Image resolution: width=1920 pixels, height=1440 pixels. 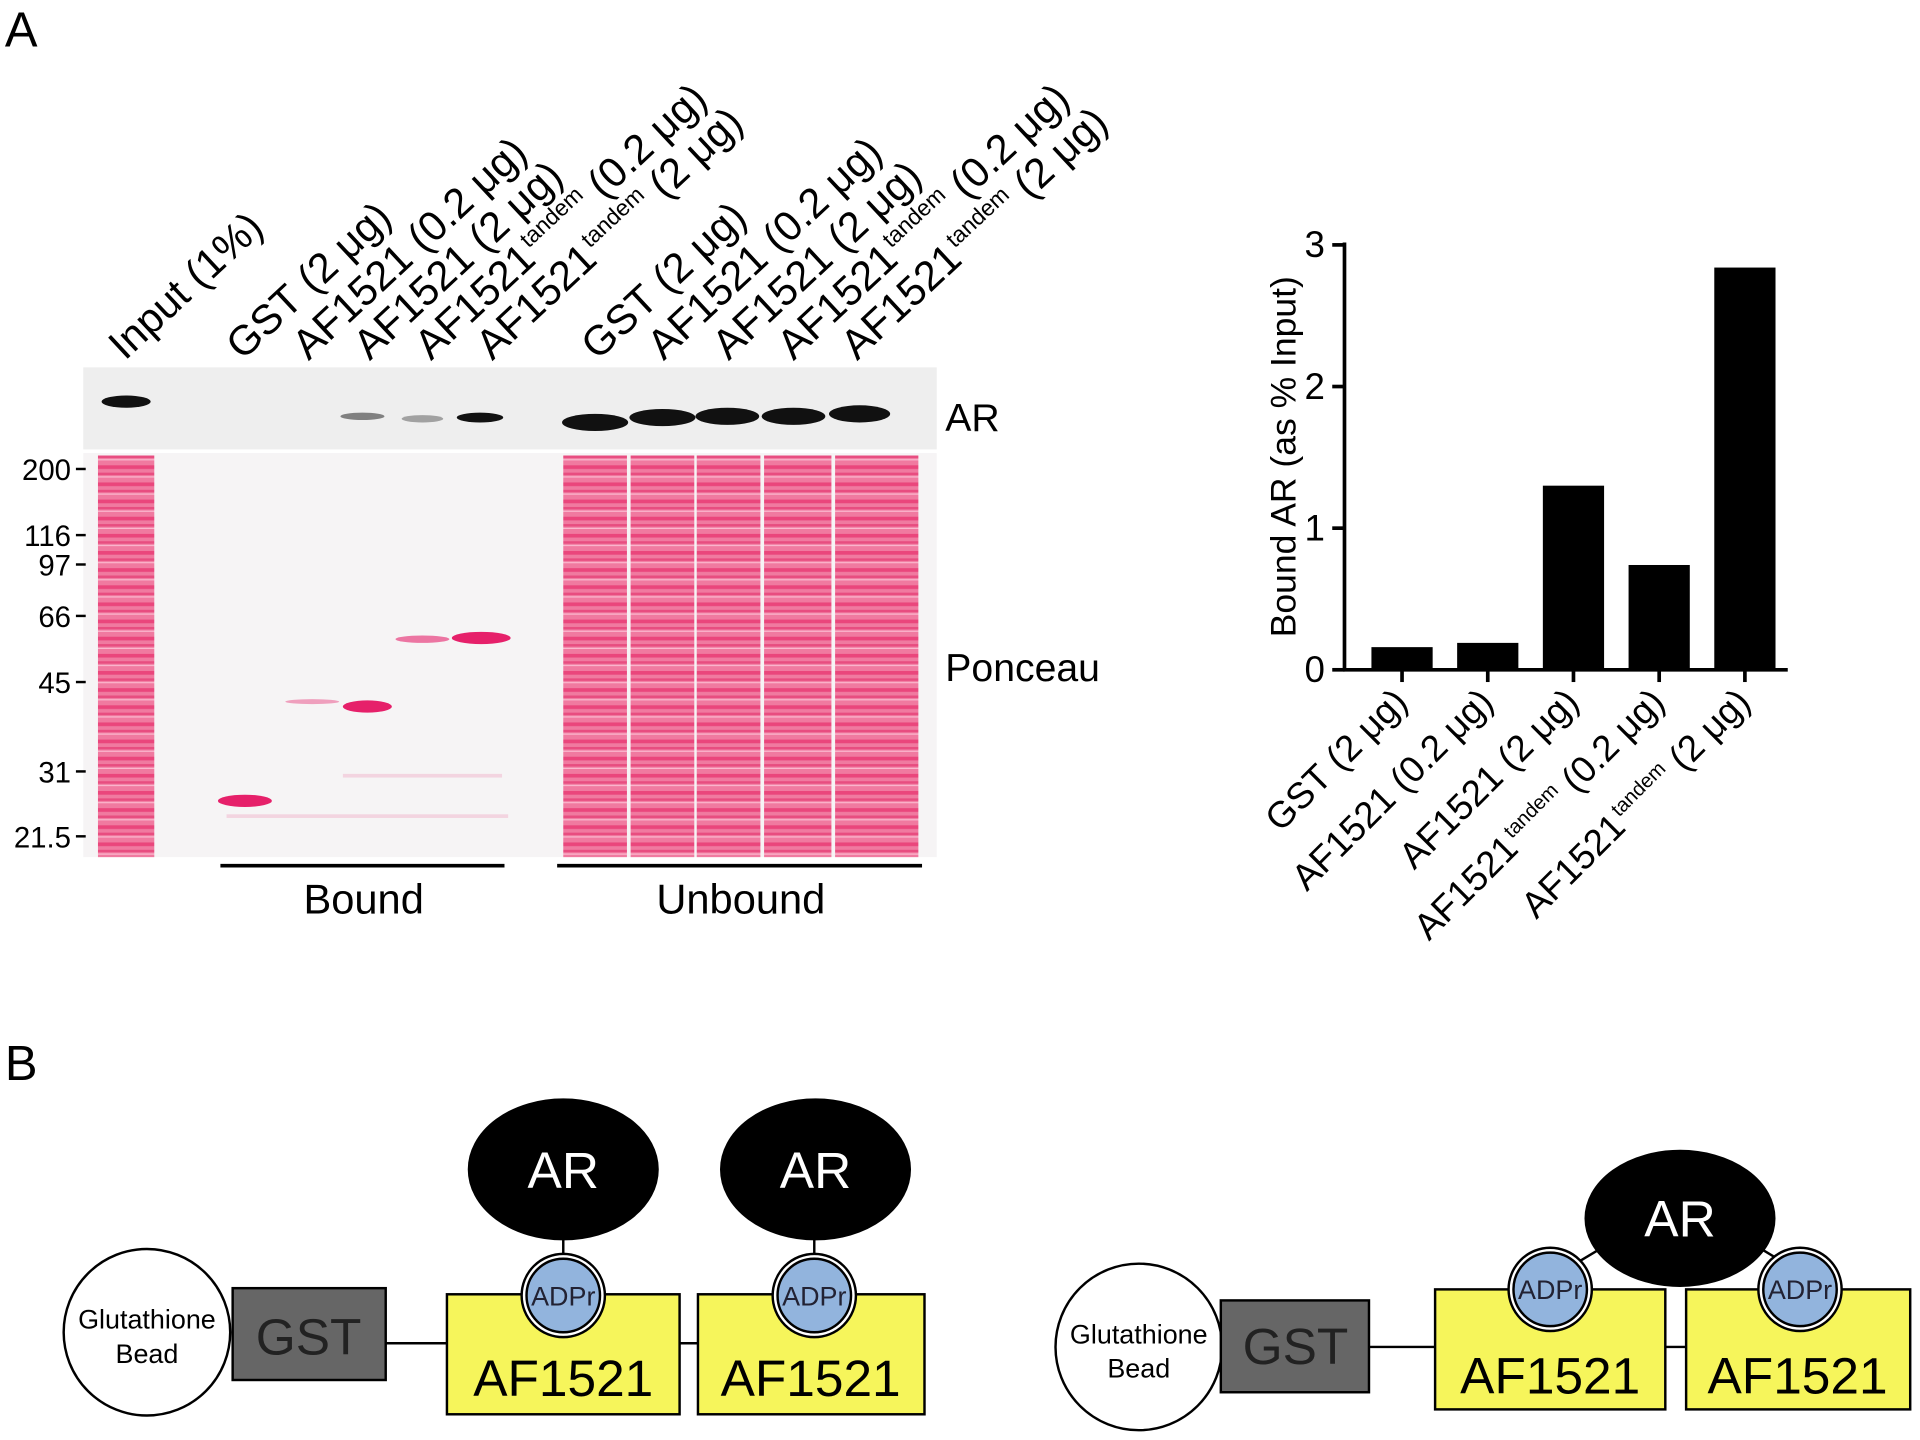 I want to click on y-tick-label: 1, so click(x=1314, y=527).